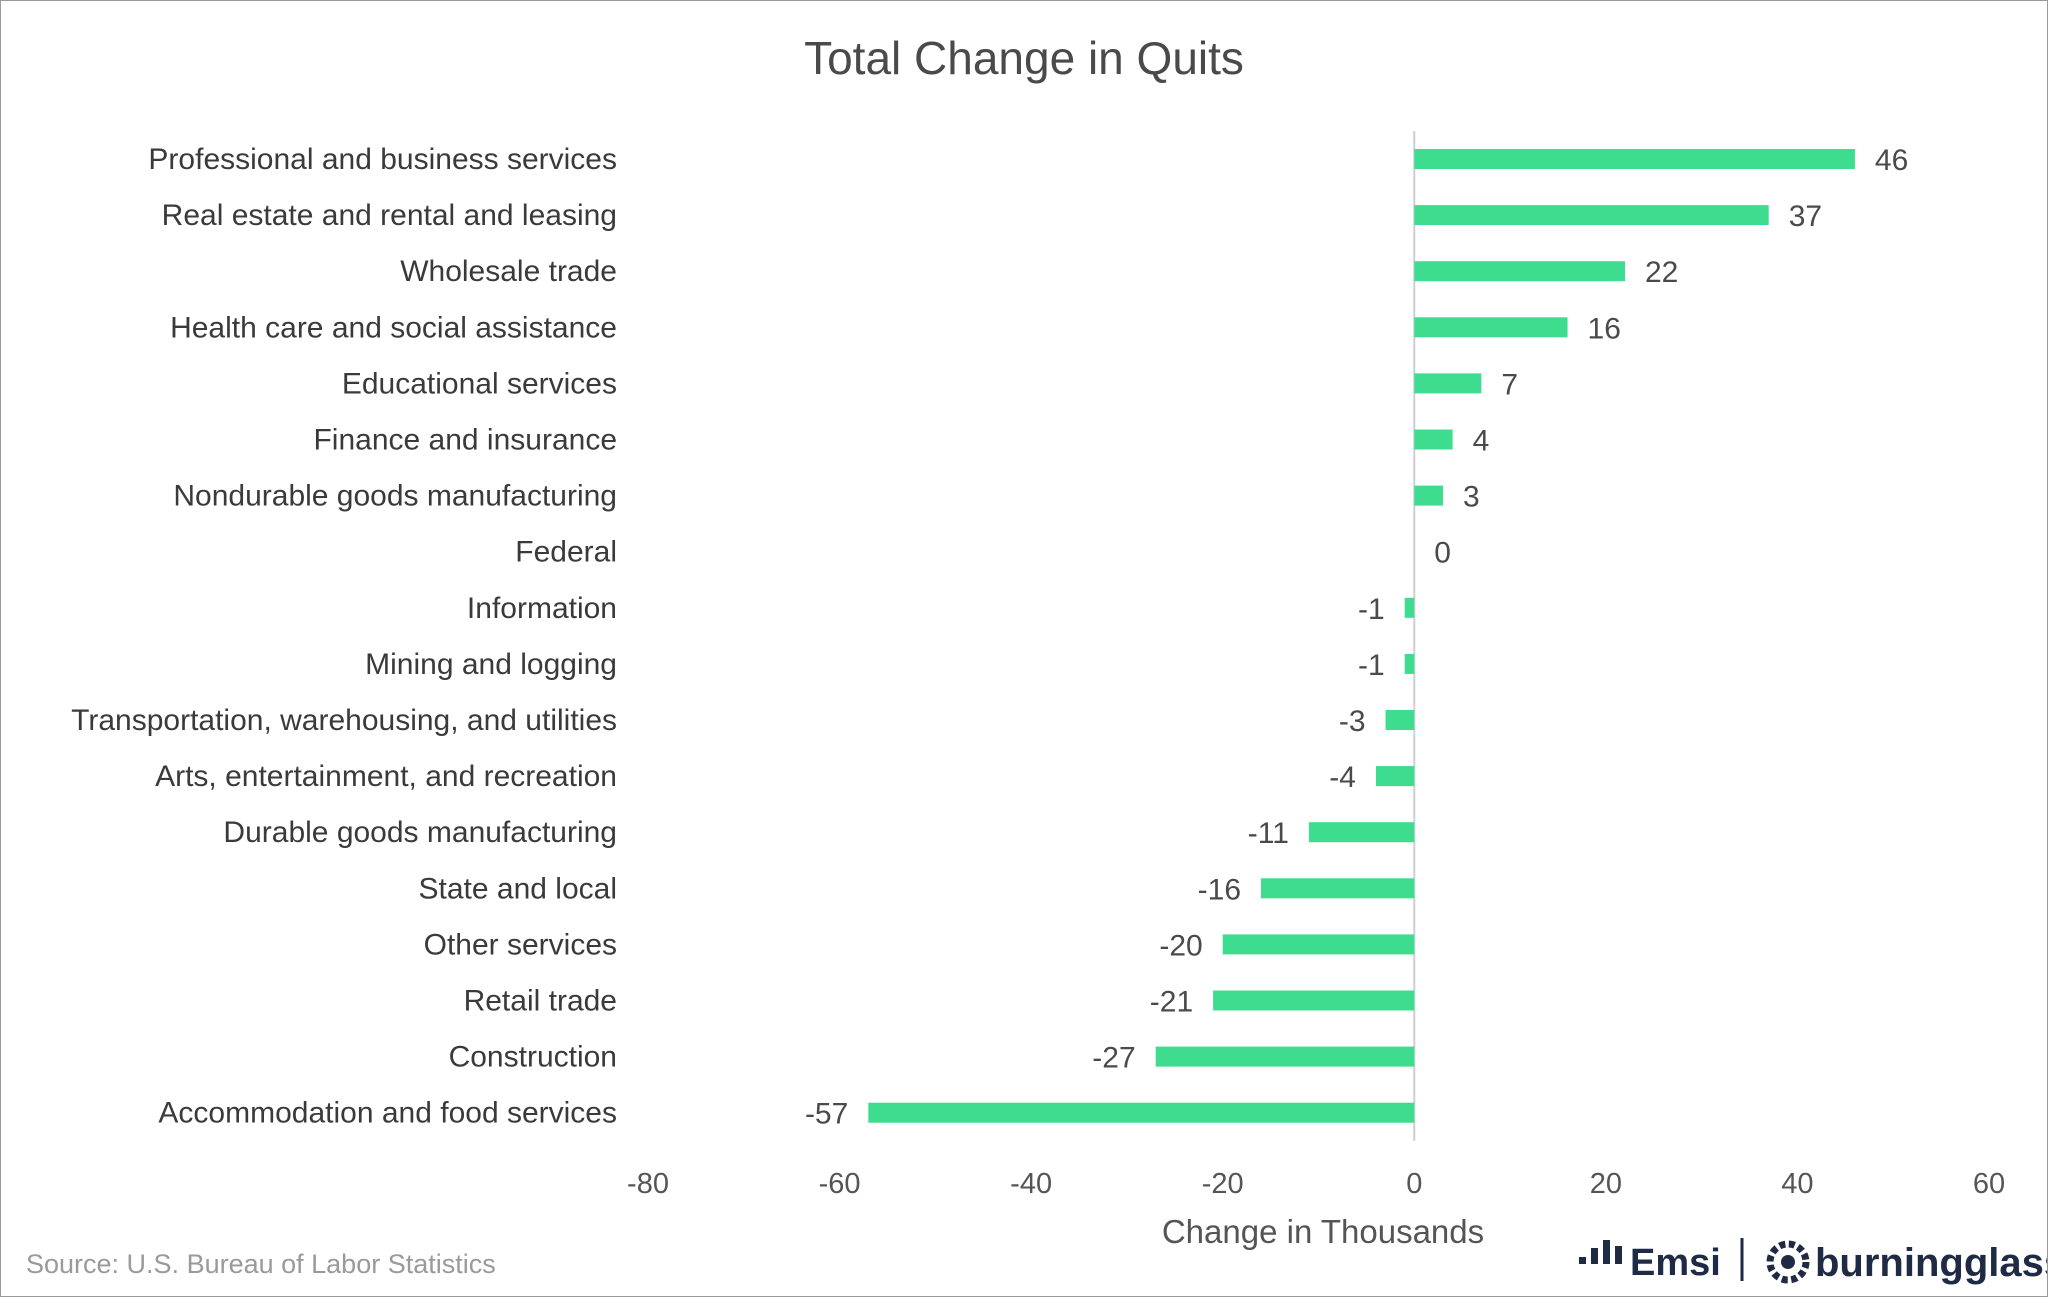 The width and height of the screenshot is (2048, 1297). What do you see at coordinates (518, 888) in the screenshot?
I see `category-label: State and local` at bounding box center [518, 888].